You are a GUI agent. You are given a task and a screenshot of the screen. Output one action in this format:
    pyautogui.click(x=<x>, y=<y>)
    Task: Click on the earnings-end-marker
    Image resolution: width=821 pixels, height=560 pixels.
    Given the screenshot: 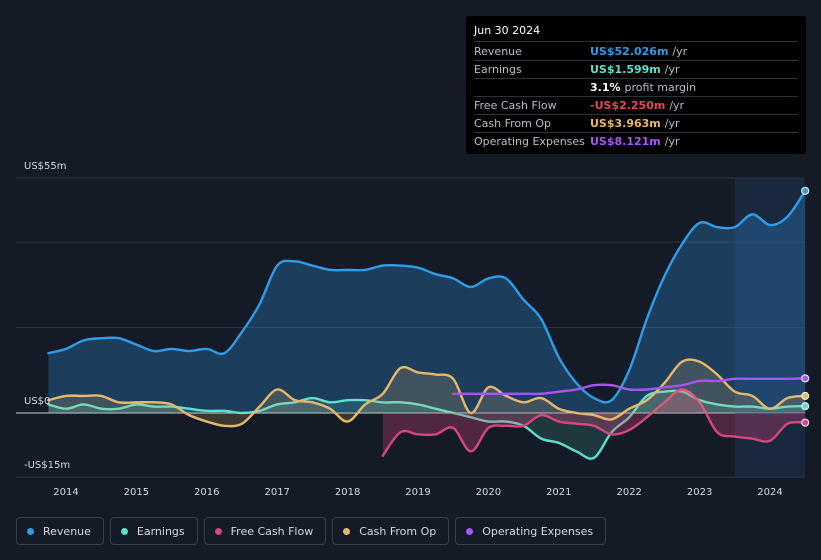 What is the action you would take?
    pyautogui.click(x=805, y=406)
    